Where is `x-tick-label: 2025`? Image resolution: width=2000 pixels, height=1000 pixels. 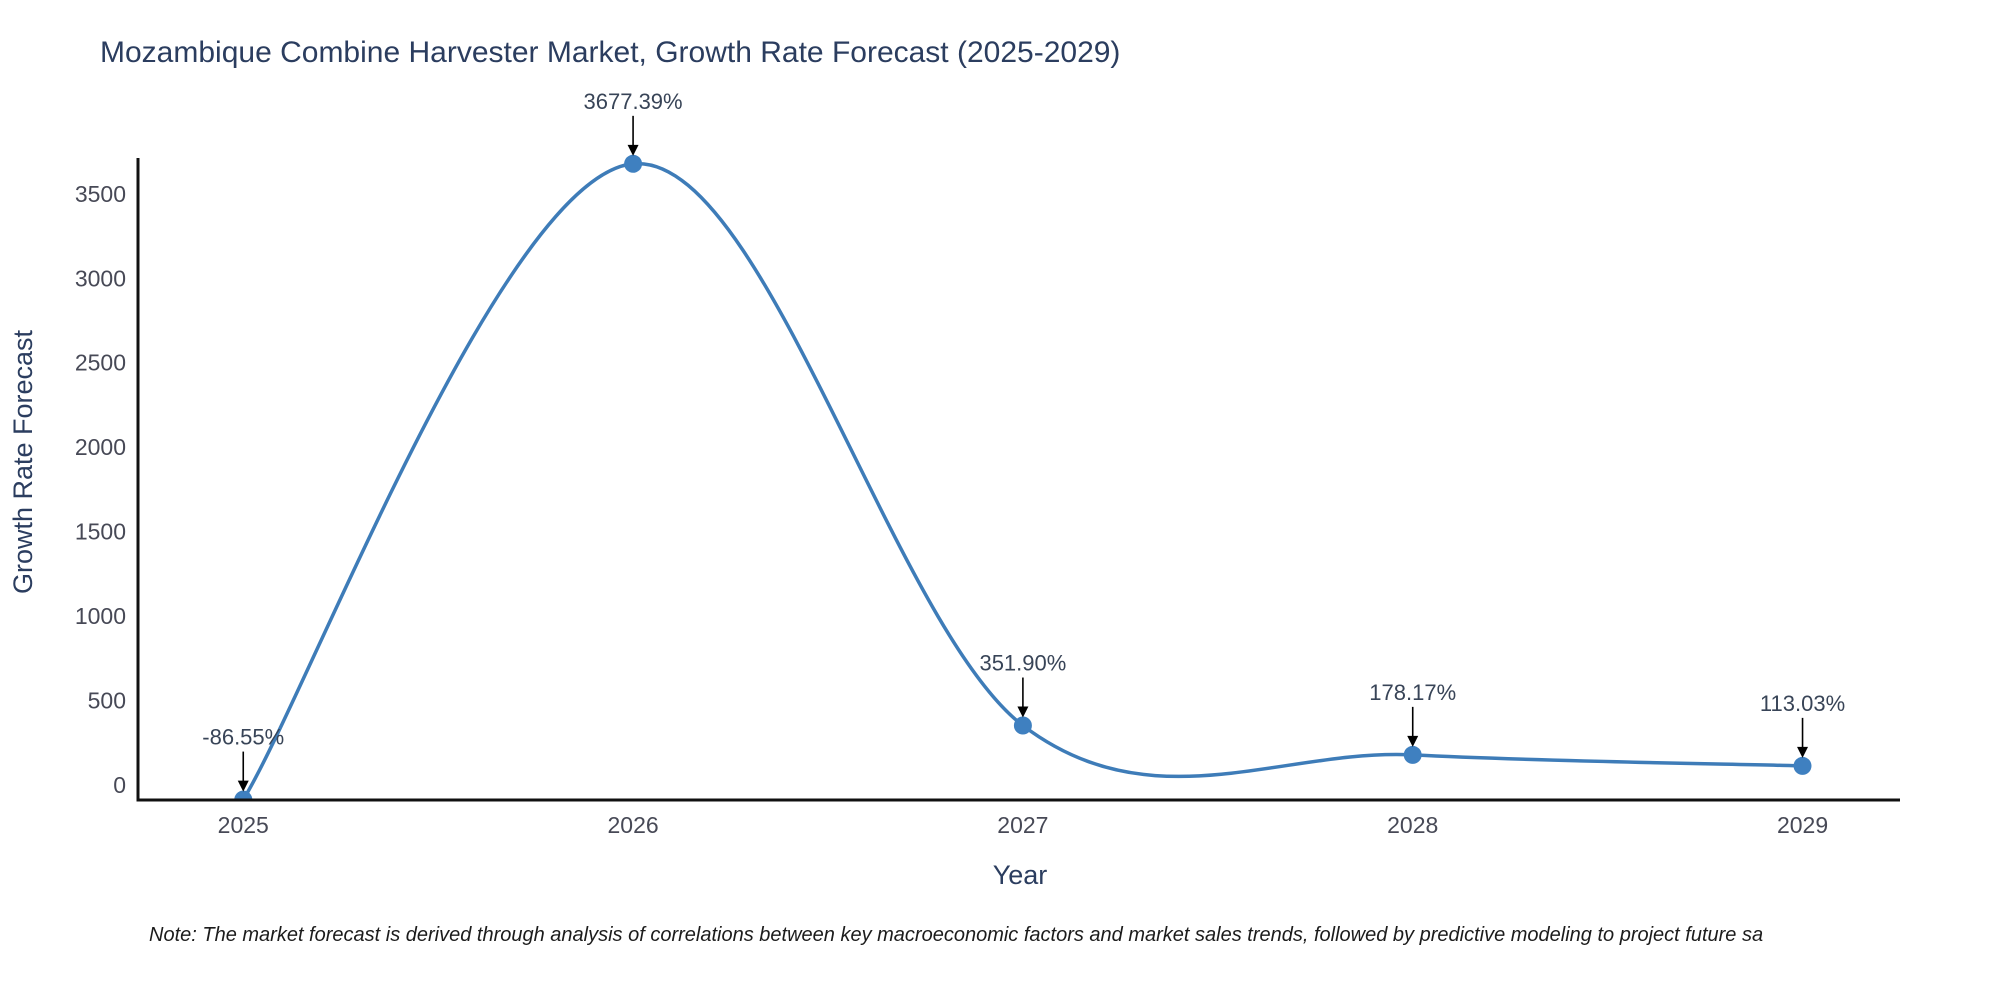 x-tick-label: 2025 is located at coordinates (243, 825).